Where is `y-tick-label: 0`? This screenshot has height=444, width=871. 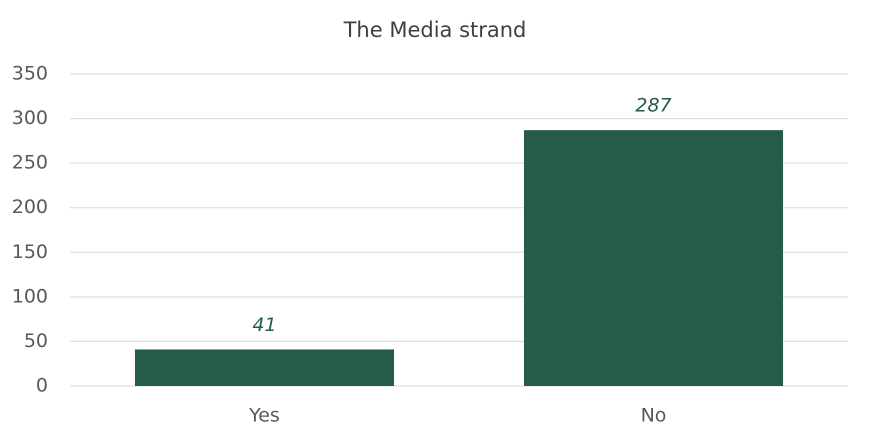 y-tick-label: 0 is located at coordinates (42, 386).